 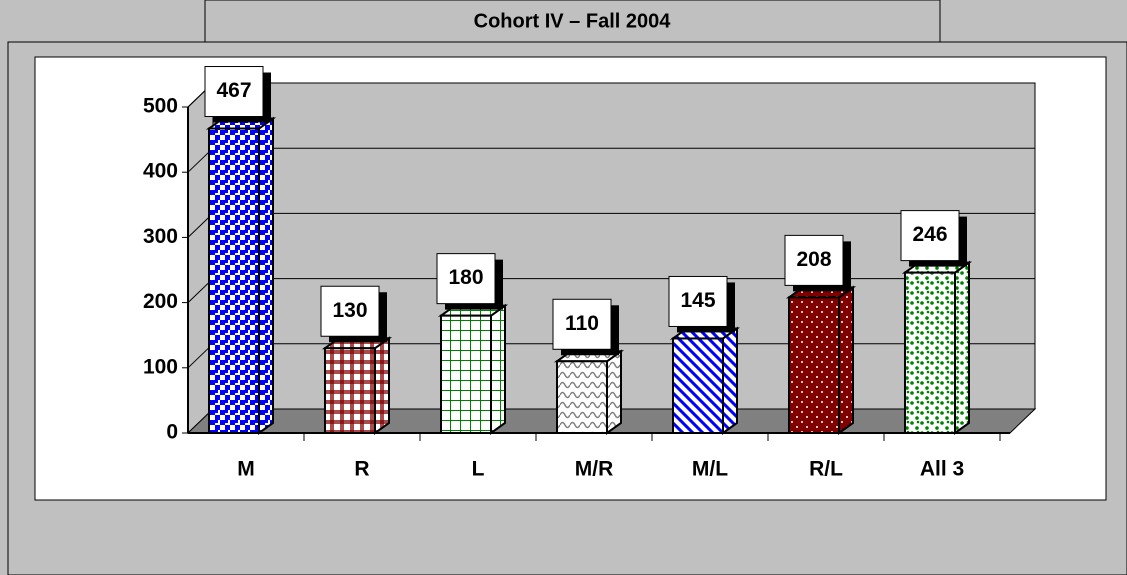 I want to click on value-label: 110, so click(x=582, y=323).